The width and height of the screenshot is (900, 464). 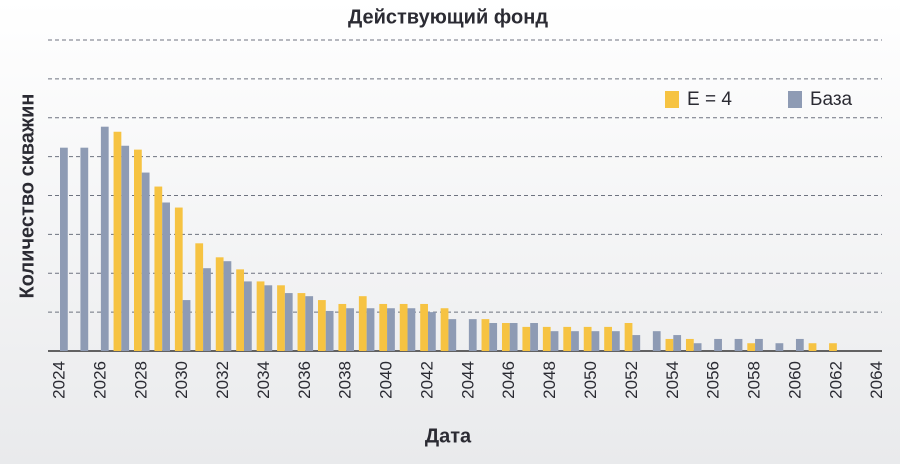 I want to click on chart-title: Действующий фонд, so click(x=448, y=17).